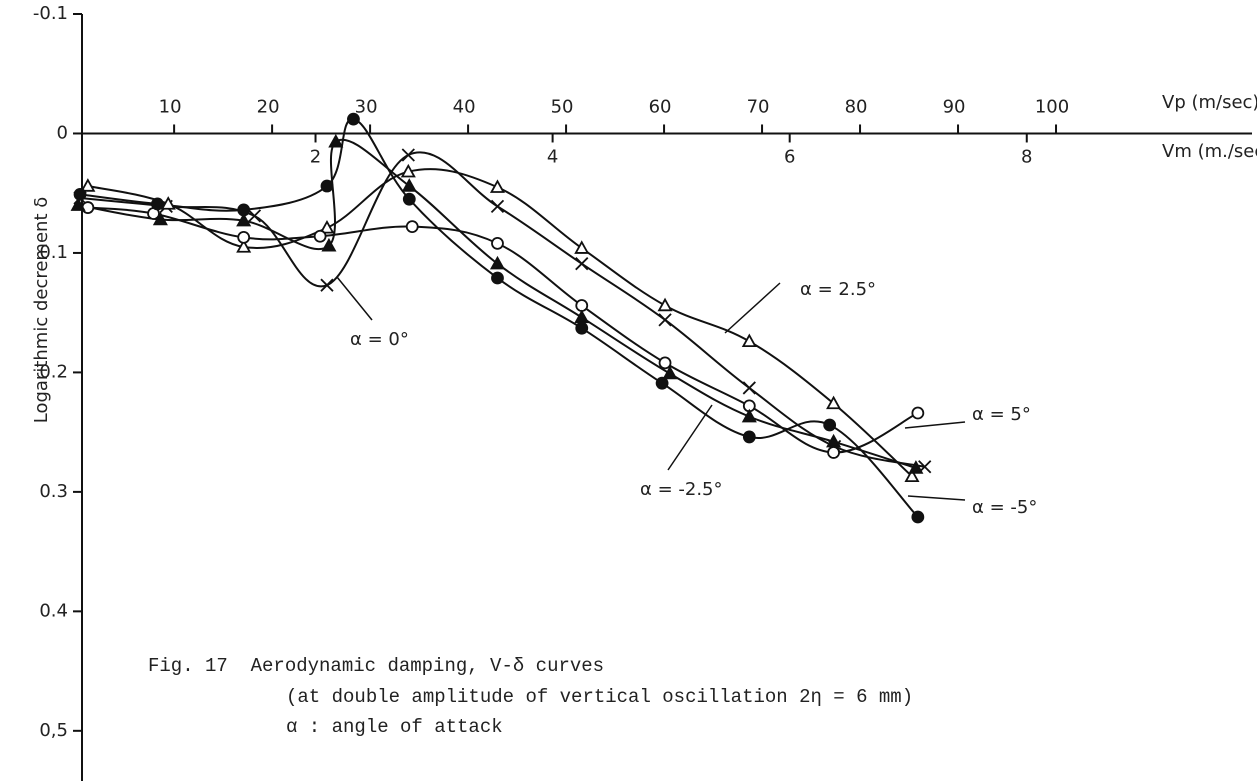 This screenshot has height=781, width=1257. Describe the element at coordinates (838, 289) in the screenshot. I see `series-label: α = 2.5°` at that location.